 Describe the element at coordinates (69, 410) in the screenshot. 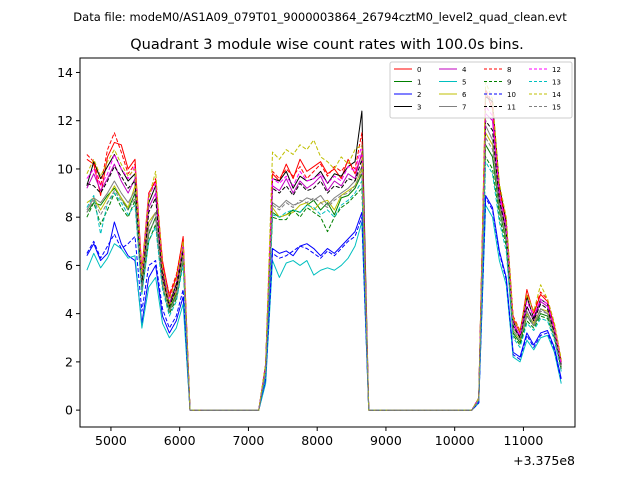

I see `y-tick-label: 0` at that location.